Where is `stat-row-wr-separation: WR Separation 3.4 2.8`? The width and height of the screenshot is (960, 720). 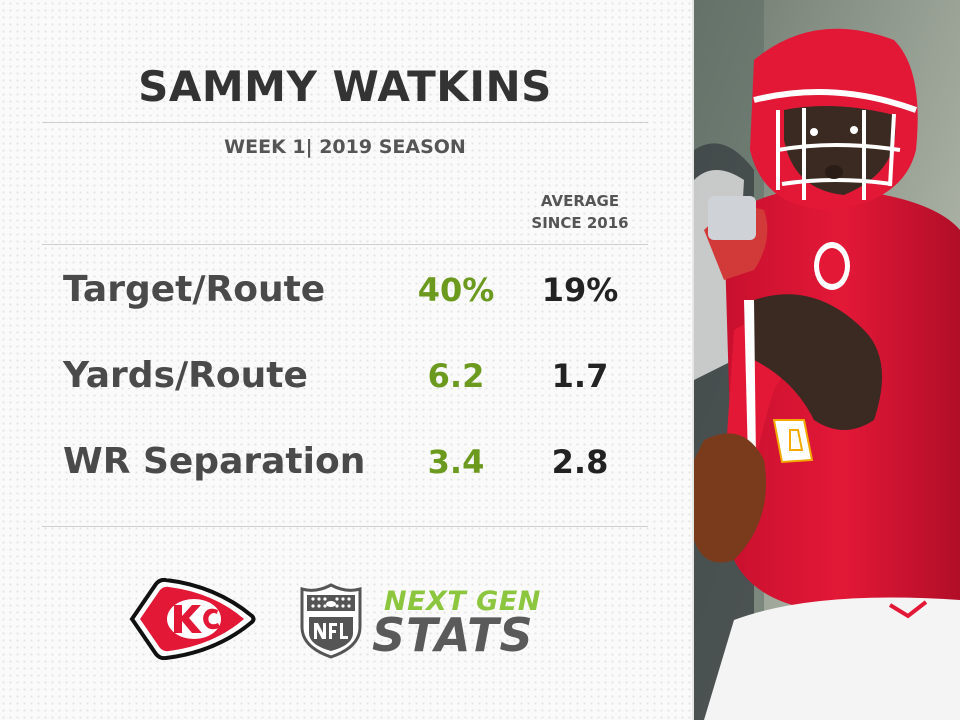
stat-row-wr-separation: WR Separation 3.4 2.8 is located at coordinates (347, 462).